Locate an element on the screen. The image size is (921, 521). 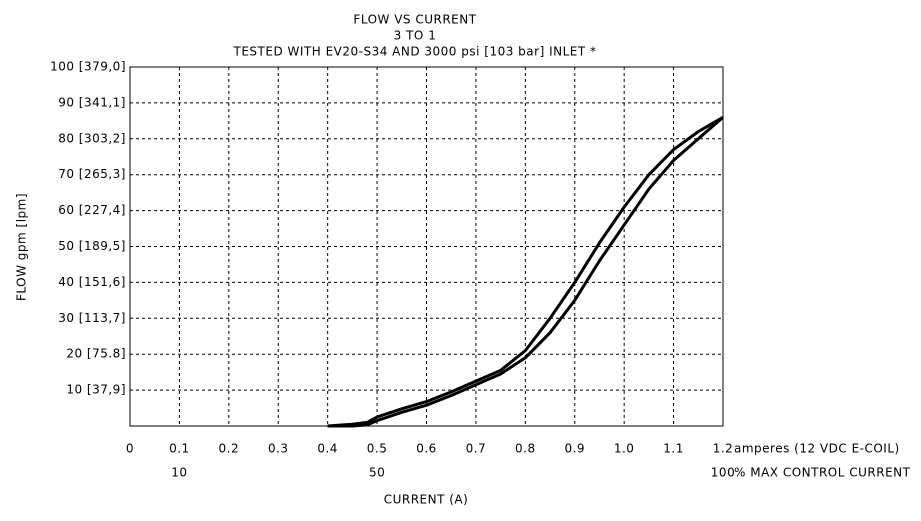
x2-tick-label: 100 is located at coordinates (723, 473).